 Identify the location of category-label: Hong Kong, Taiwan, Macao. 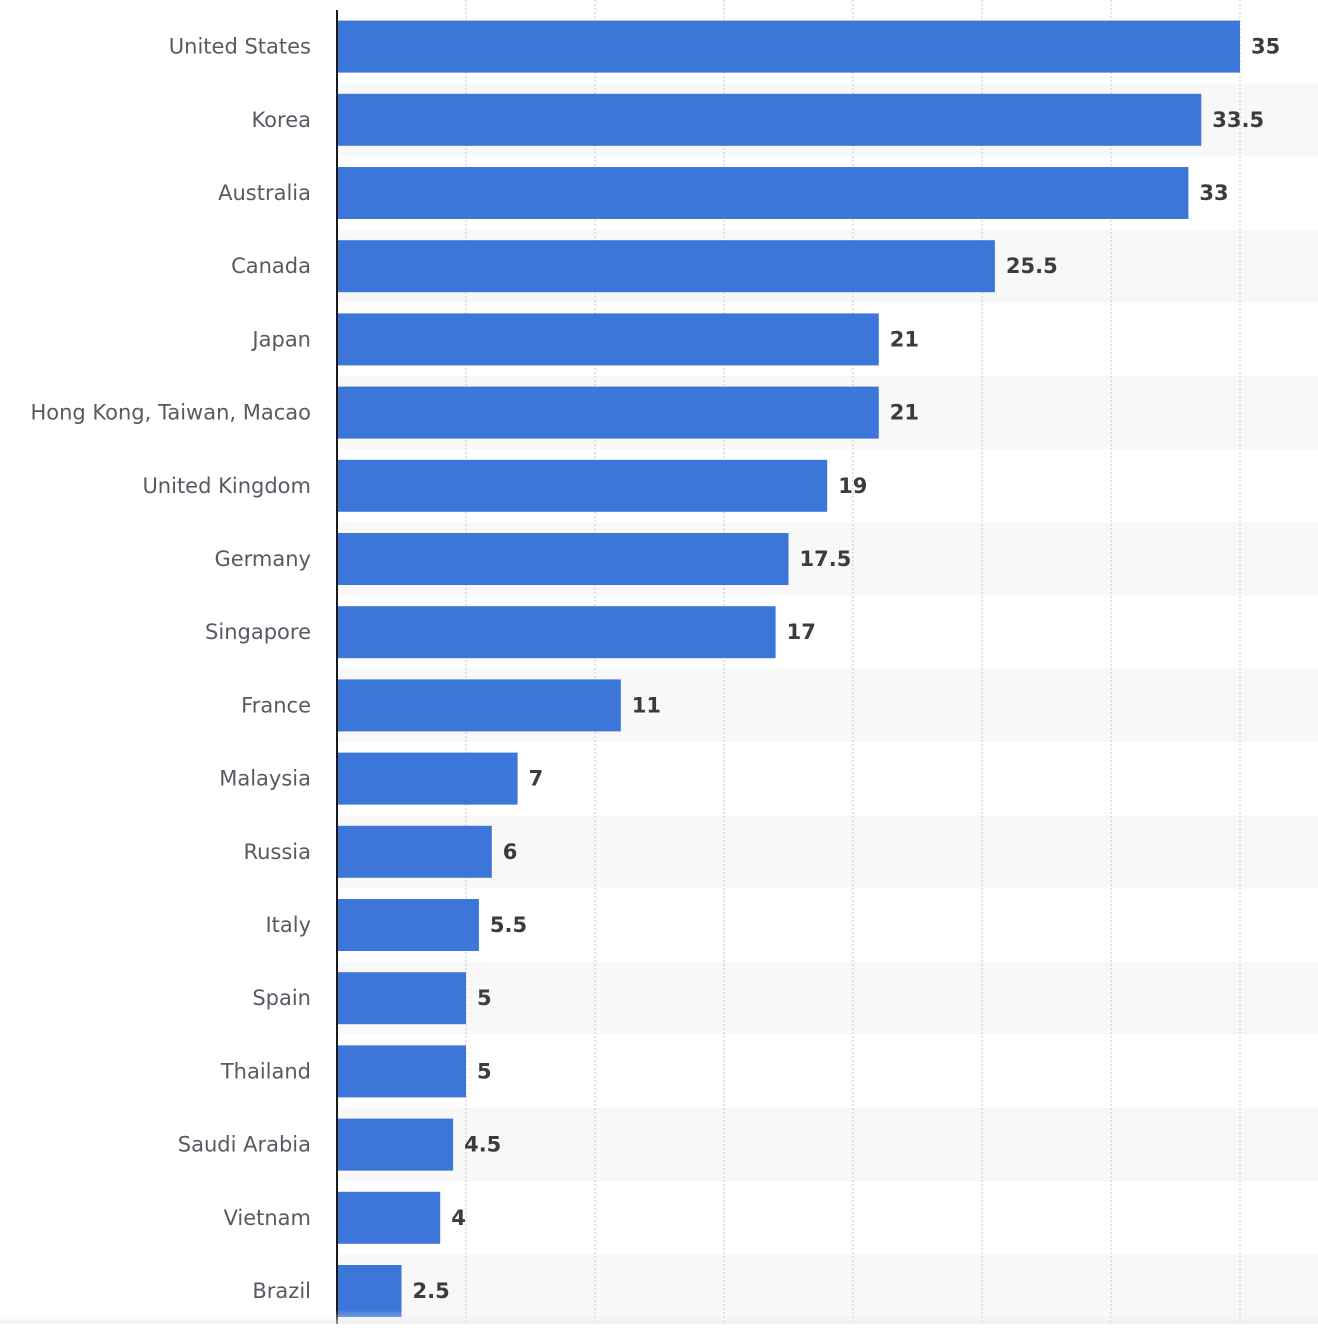
(170, 413).